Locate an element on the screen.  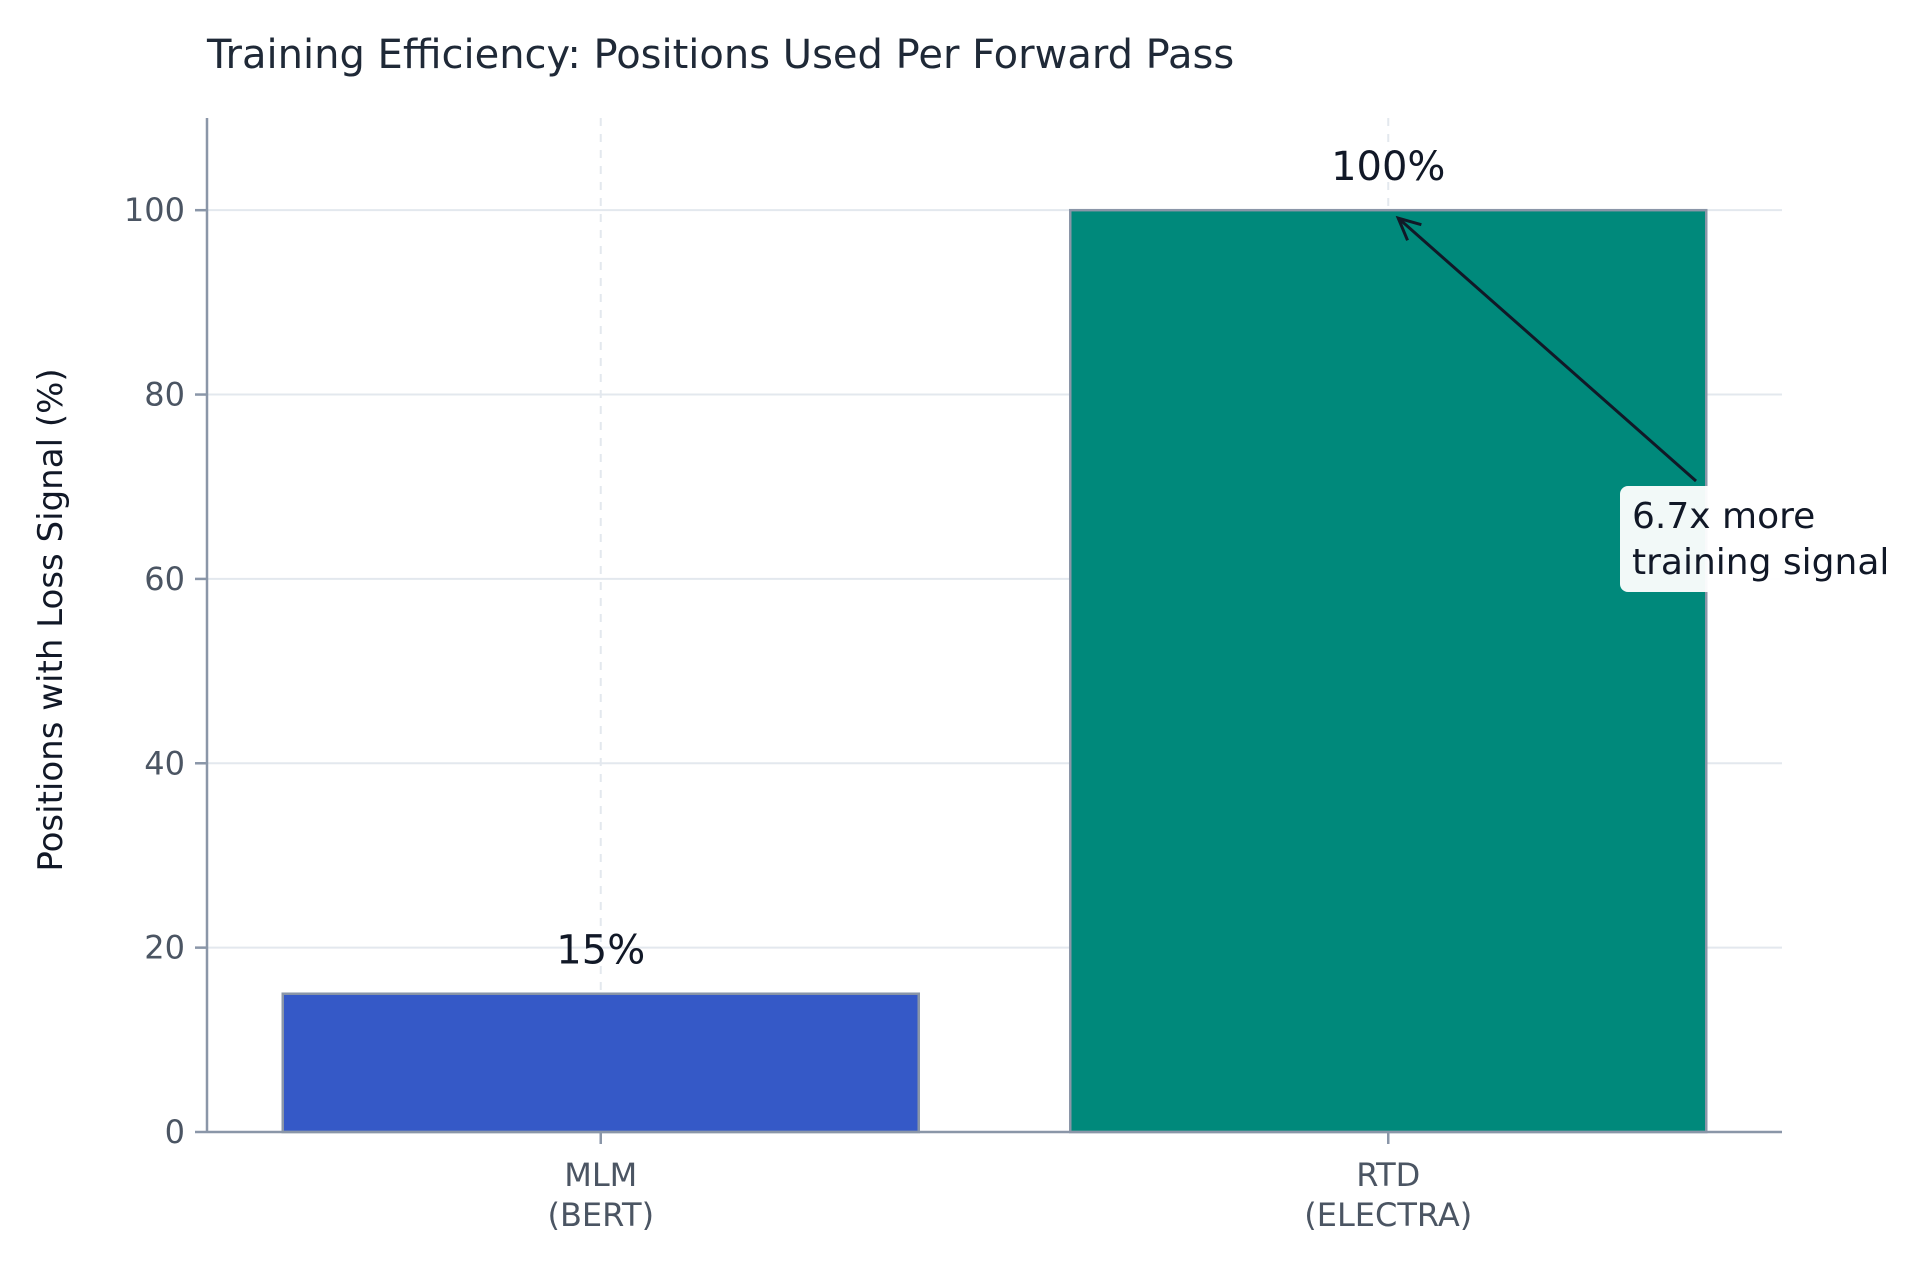
annotation-arrowhead is located at coordinates (1408, 228).